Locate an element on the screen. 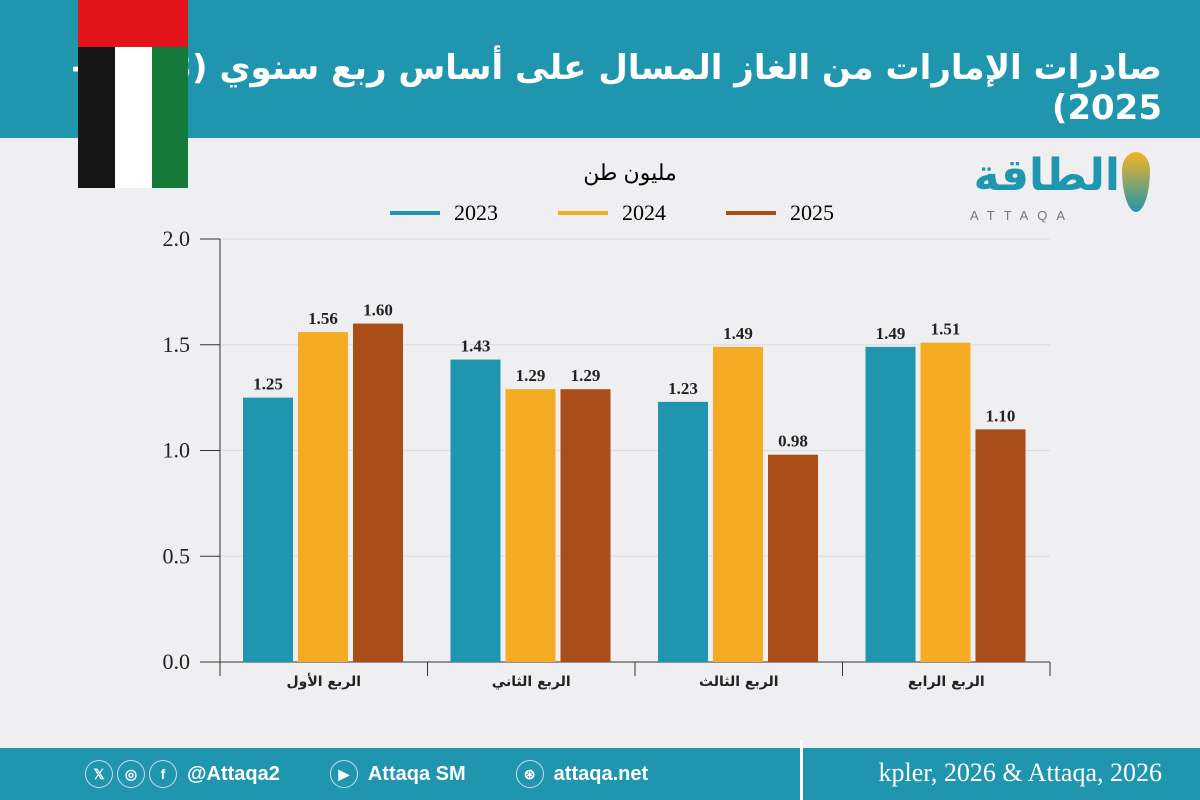 The height and width of the screenshot is (800, 1200). data-label: 1.51 is located at coordinates (946, 329).